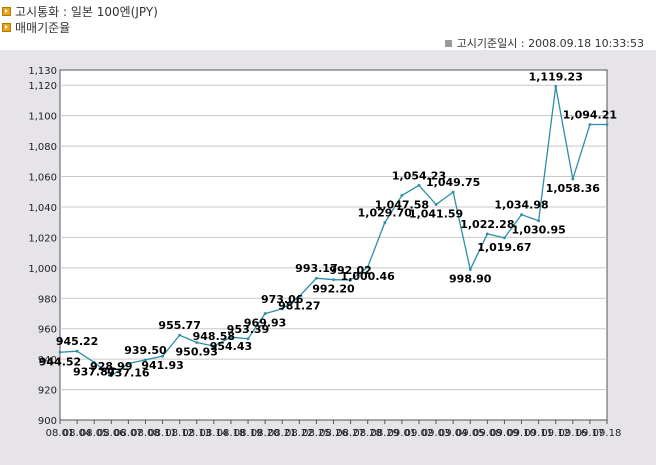 This screenshot has height=465, width=656. I want to click on data-label: 1,094.21, so click(590, 114).